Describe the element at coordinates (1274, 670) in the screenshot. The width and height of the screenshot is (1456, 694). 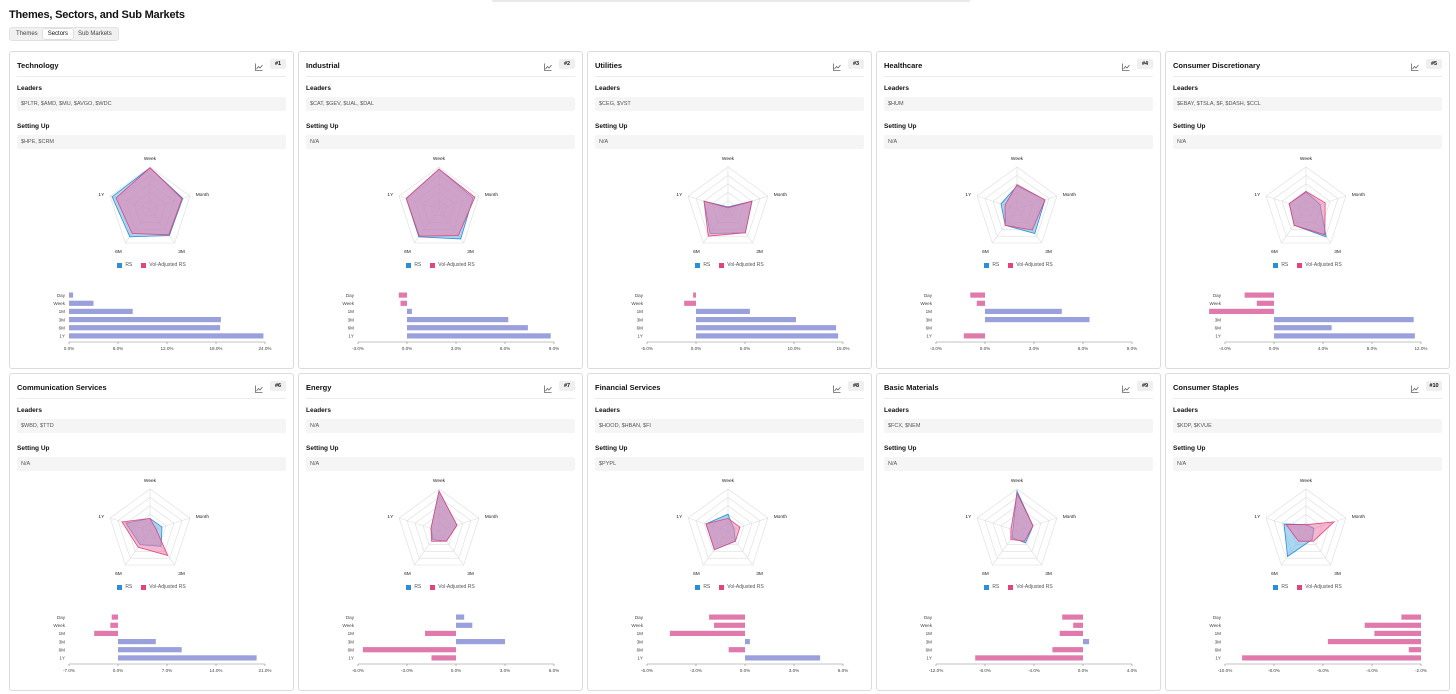
I see `bar-x-tick-label: -8.0%` at that location.